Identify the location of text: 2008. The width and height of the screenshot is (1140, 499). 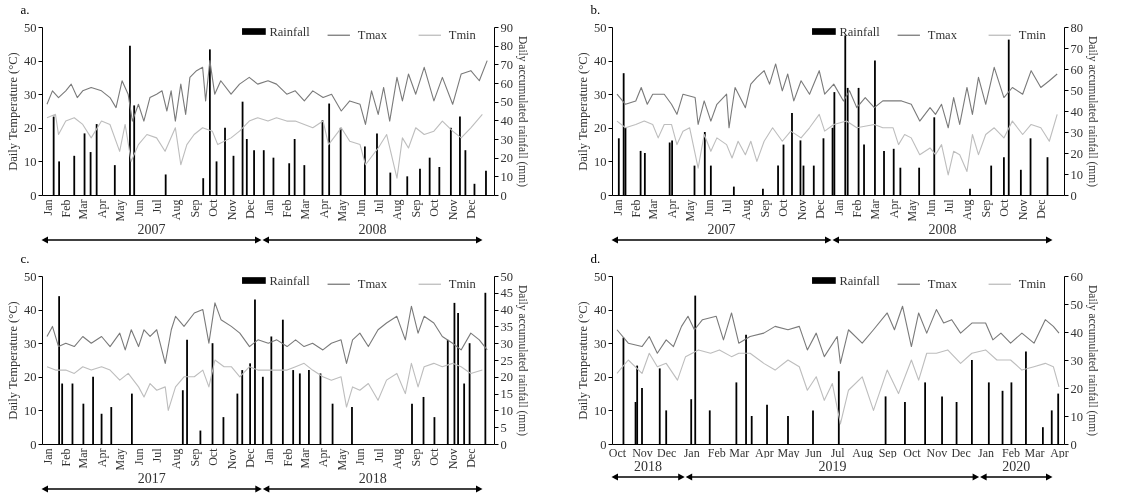
(942, 229).